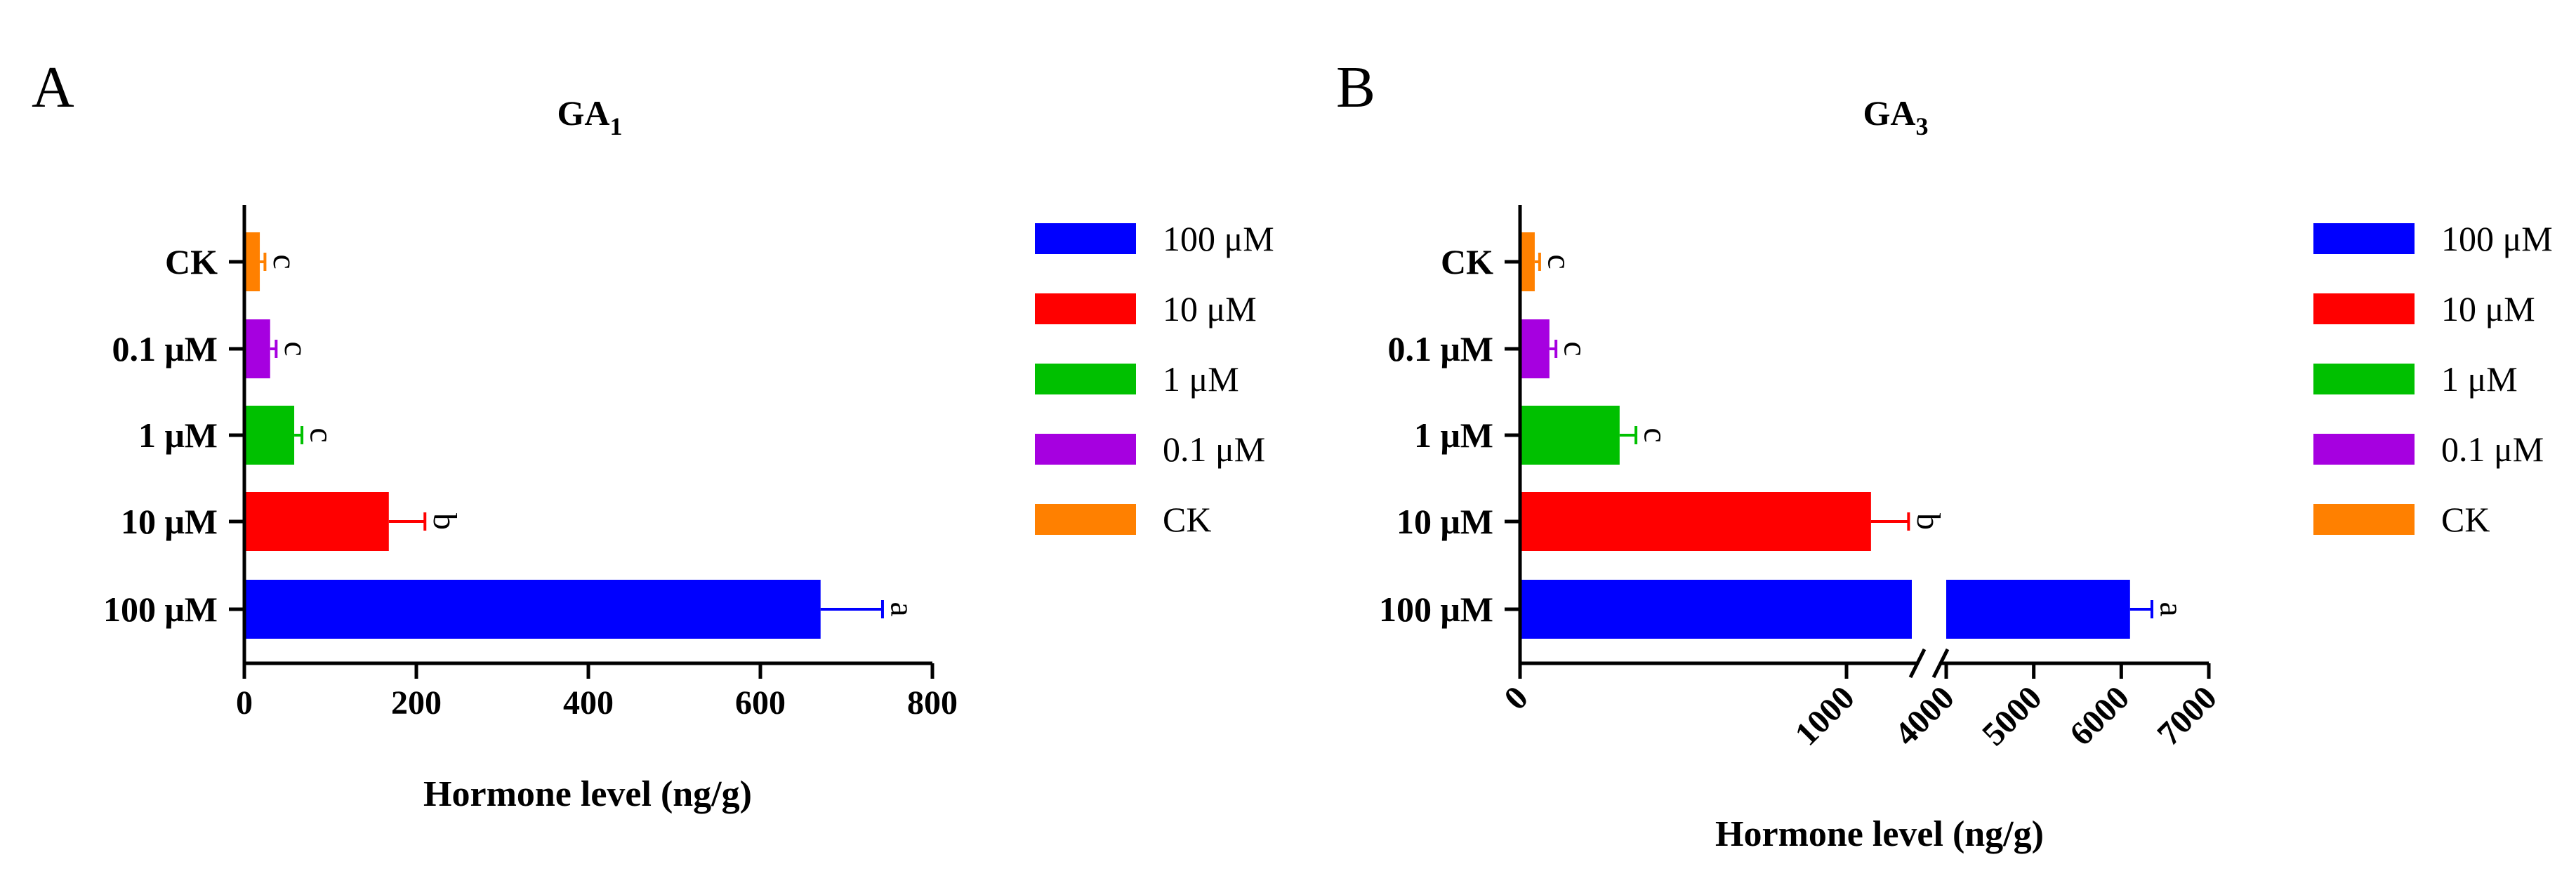  I want to click on chart-a-title-sub: 1, so click(616, 126).